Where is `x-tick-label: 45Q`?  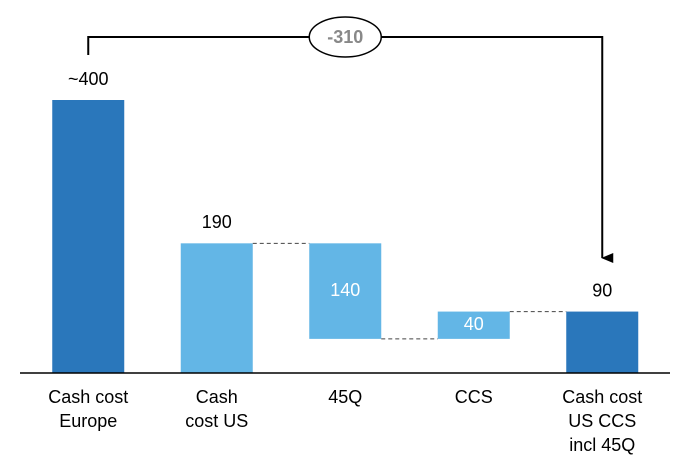
x-tick-label: 45Q is located at coordinates (345, 397).